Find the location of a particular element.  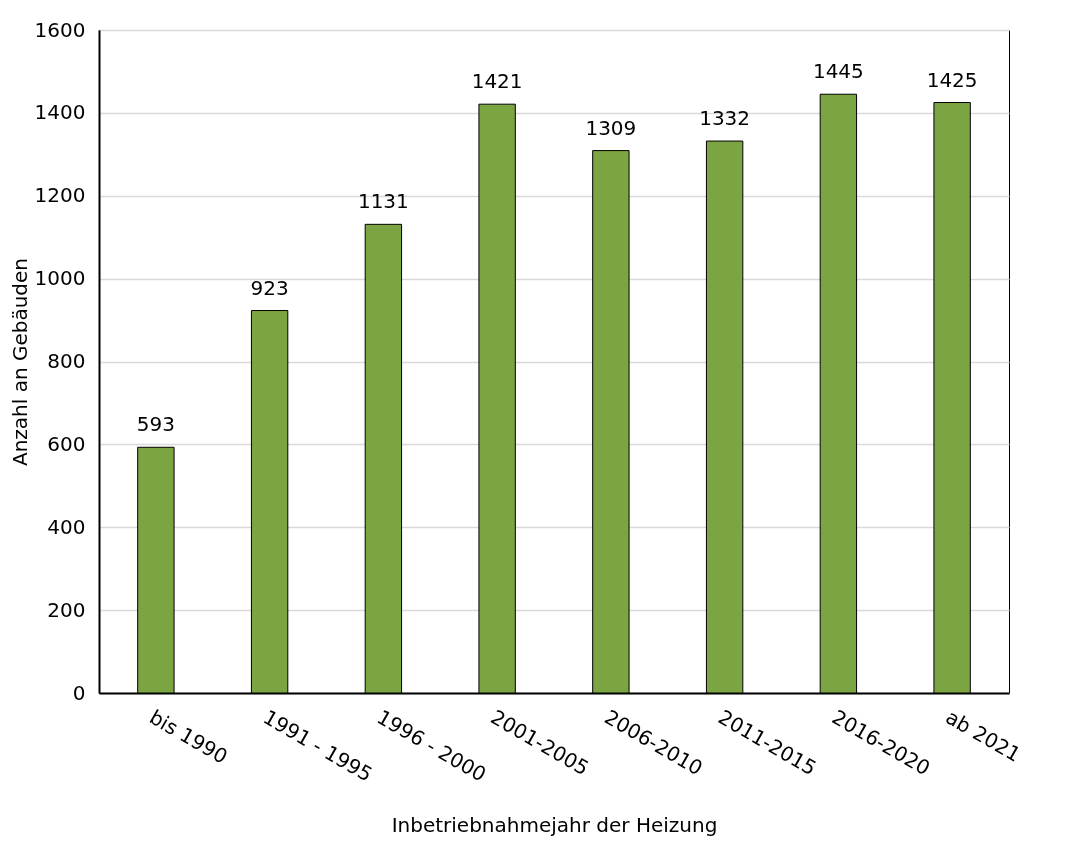

data-label: 1332 is located at coordinates (725, 118).